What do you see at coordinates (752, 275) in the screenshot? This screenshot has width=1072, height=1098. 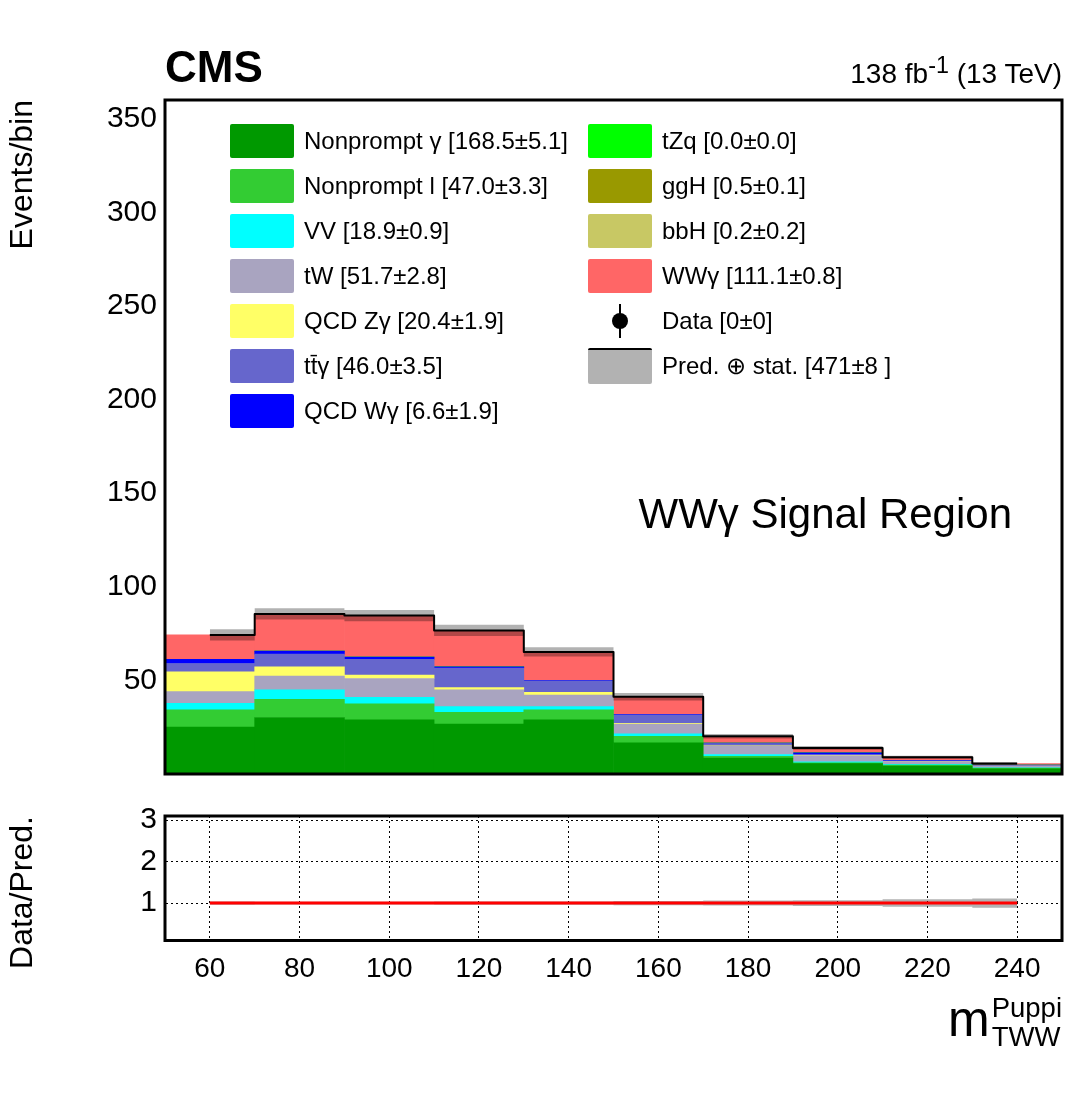 I see `legend-label: WWγ [111.1±0.8]` at bounding box center [752, 275].